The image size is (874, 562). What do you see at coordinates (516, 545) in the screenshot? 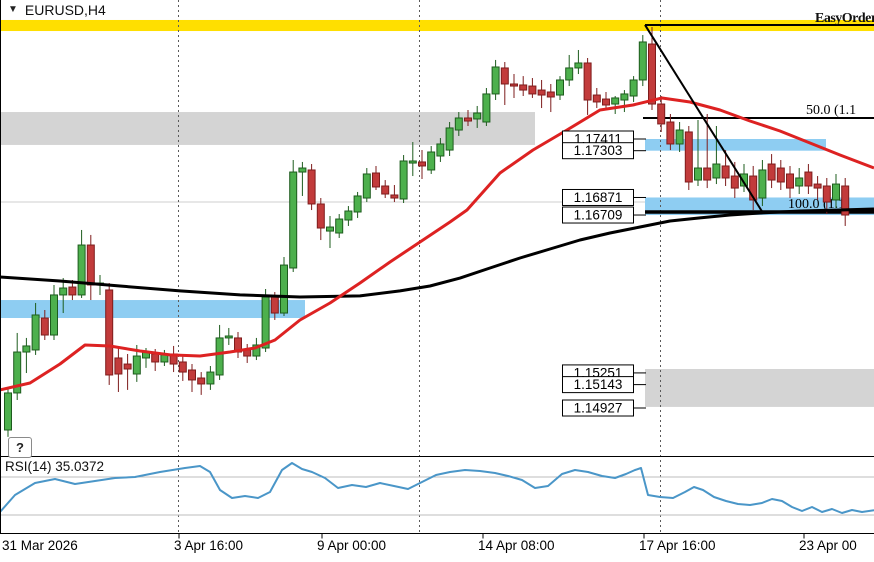
I see `time-axis-label: 14 Apr 08:00` at bounding box center [516, 545].